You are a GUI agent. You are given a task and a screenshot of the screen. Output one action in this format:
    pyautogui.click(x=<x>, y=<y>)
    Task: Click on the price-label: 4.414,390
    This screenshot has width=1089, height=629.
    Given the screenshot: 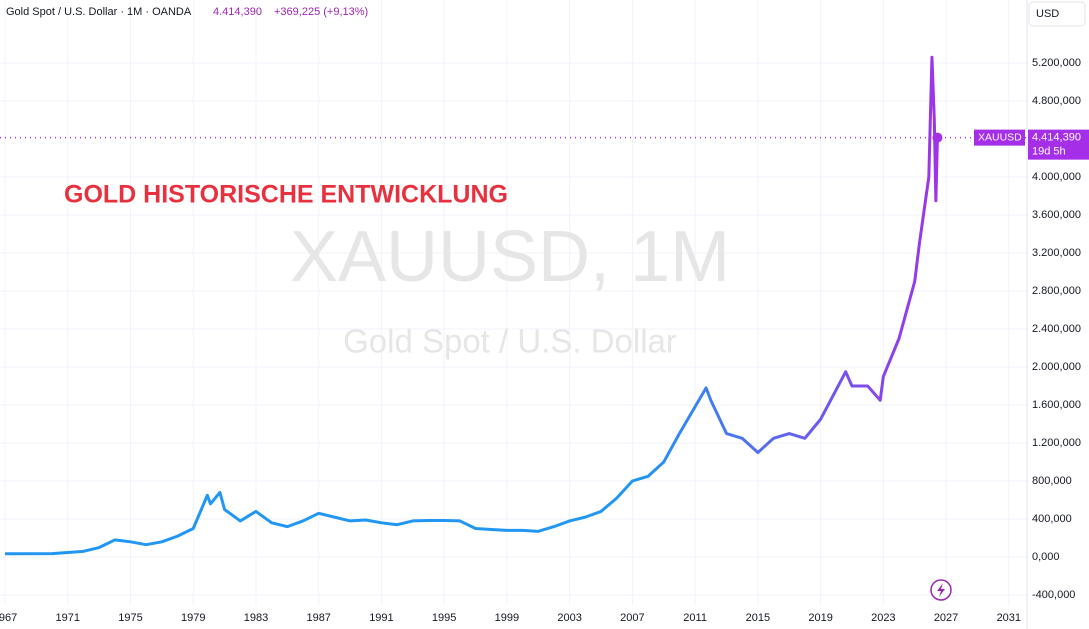 What is the action you would take?
    pyautogui.click(x=1056, y=138)
    